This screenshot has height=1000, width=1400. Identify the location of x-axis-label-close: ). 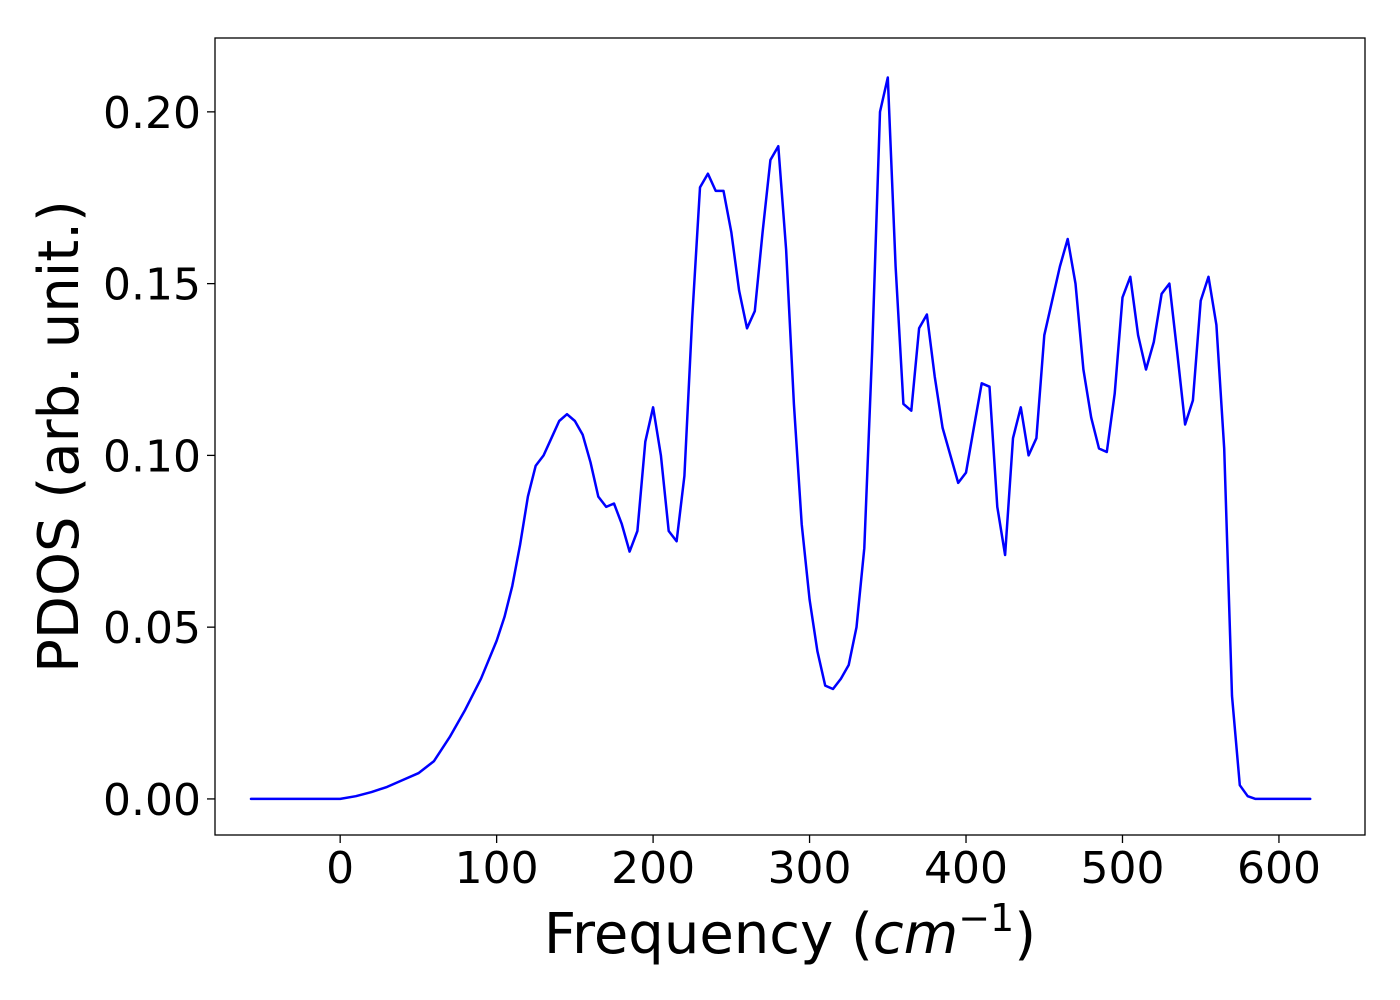
(1025, 934).